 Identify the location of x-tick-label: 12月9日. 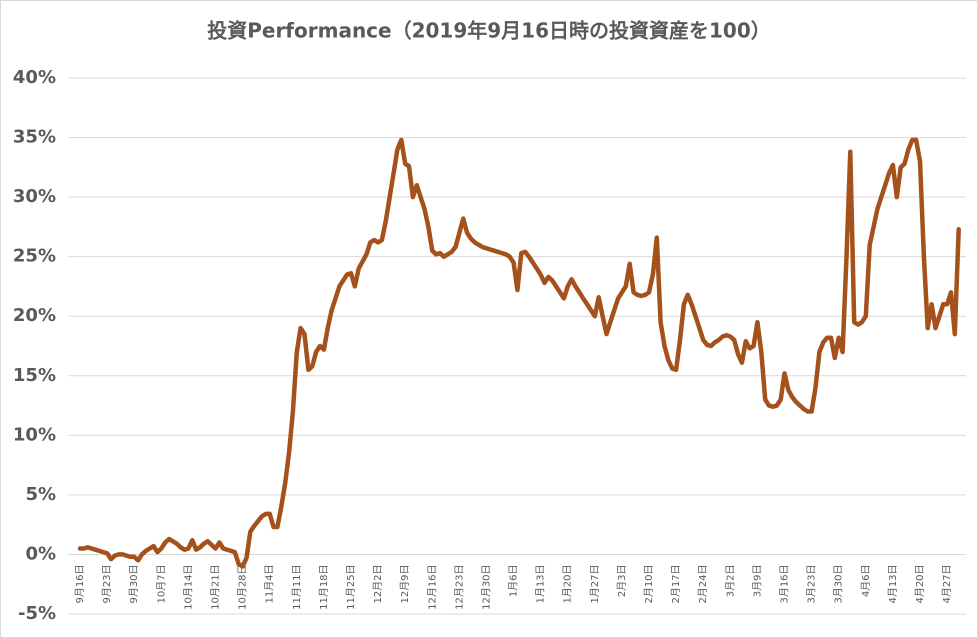
(405, 583).